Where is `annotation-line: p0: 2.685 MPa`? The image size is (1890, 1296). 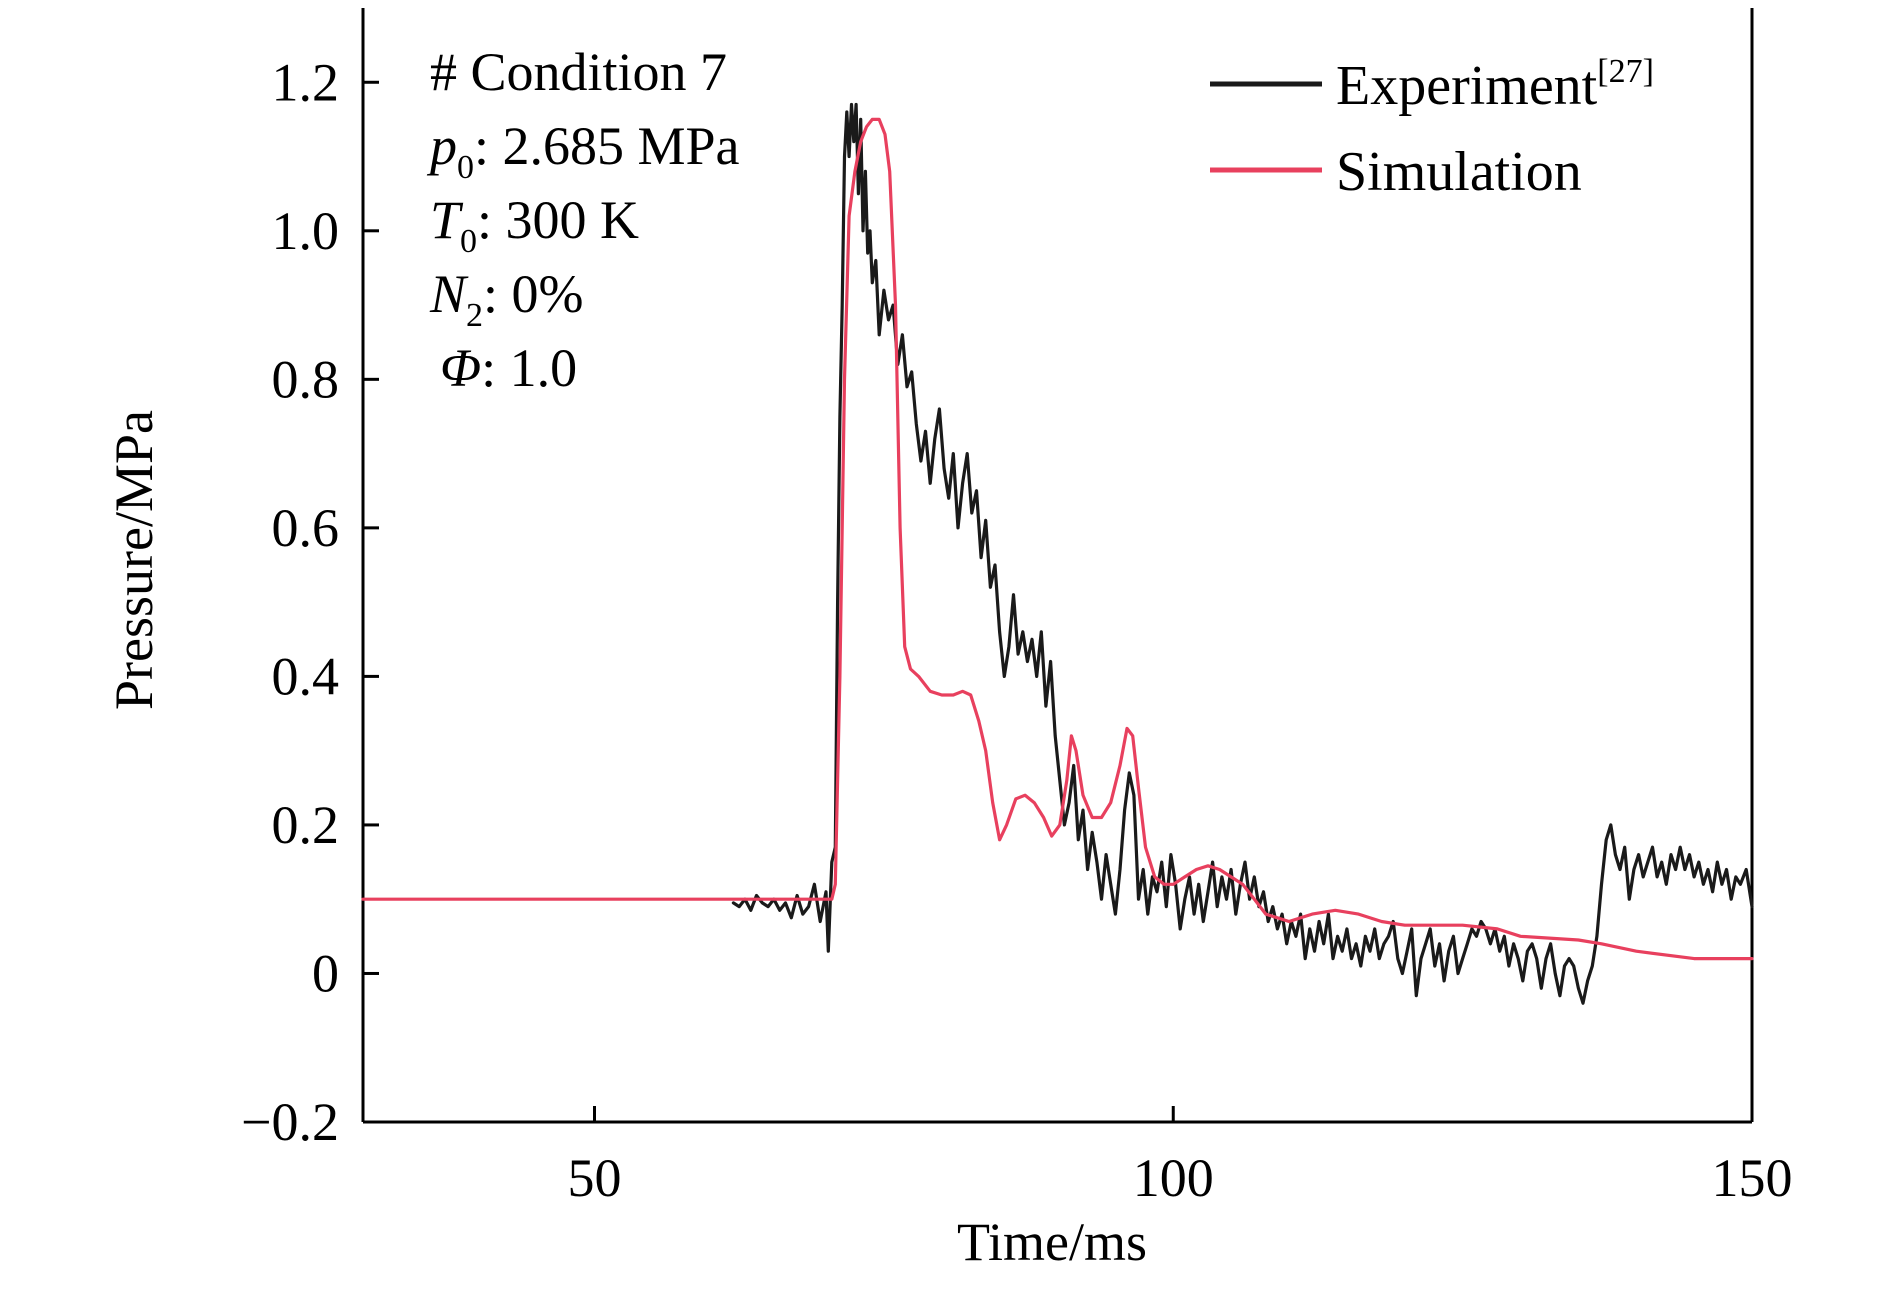 annotation-line: p0: 2.685 MPa is located at coordinates (583, 151).